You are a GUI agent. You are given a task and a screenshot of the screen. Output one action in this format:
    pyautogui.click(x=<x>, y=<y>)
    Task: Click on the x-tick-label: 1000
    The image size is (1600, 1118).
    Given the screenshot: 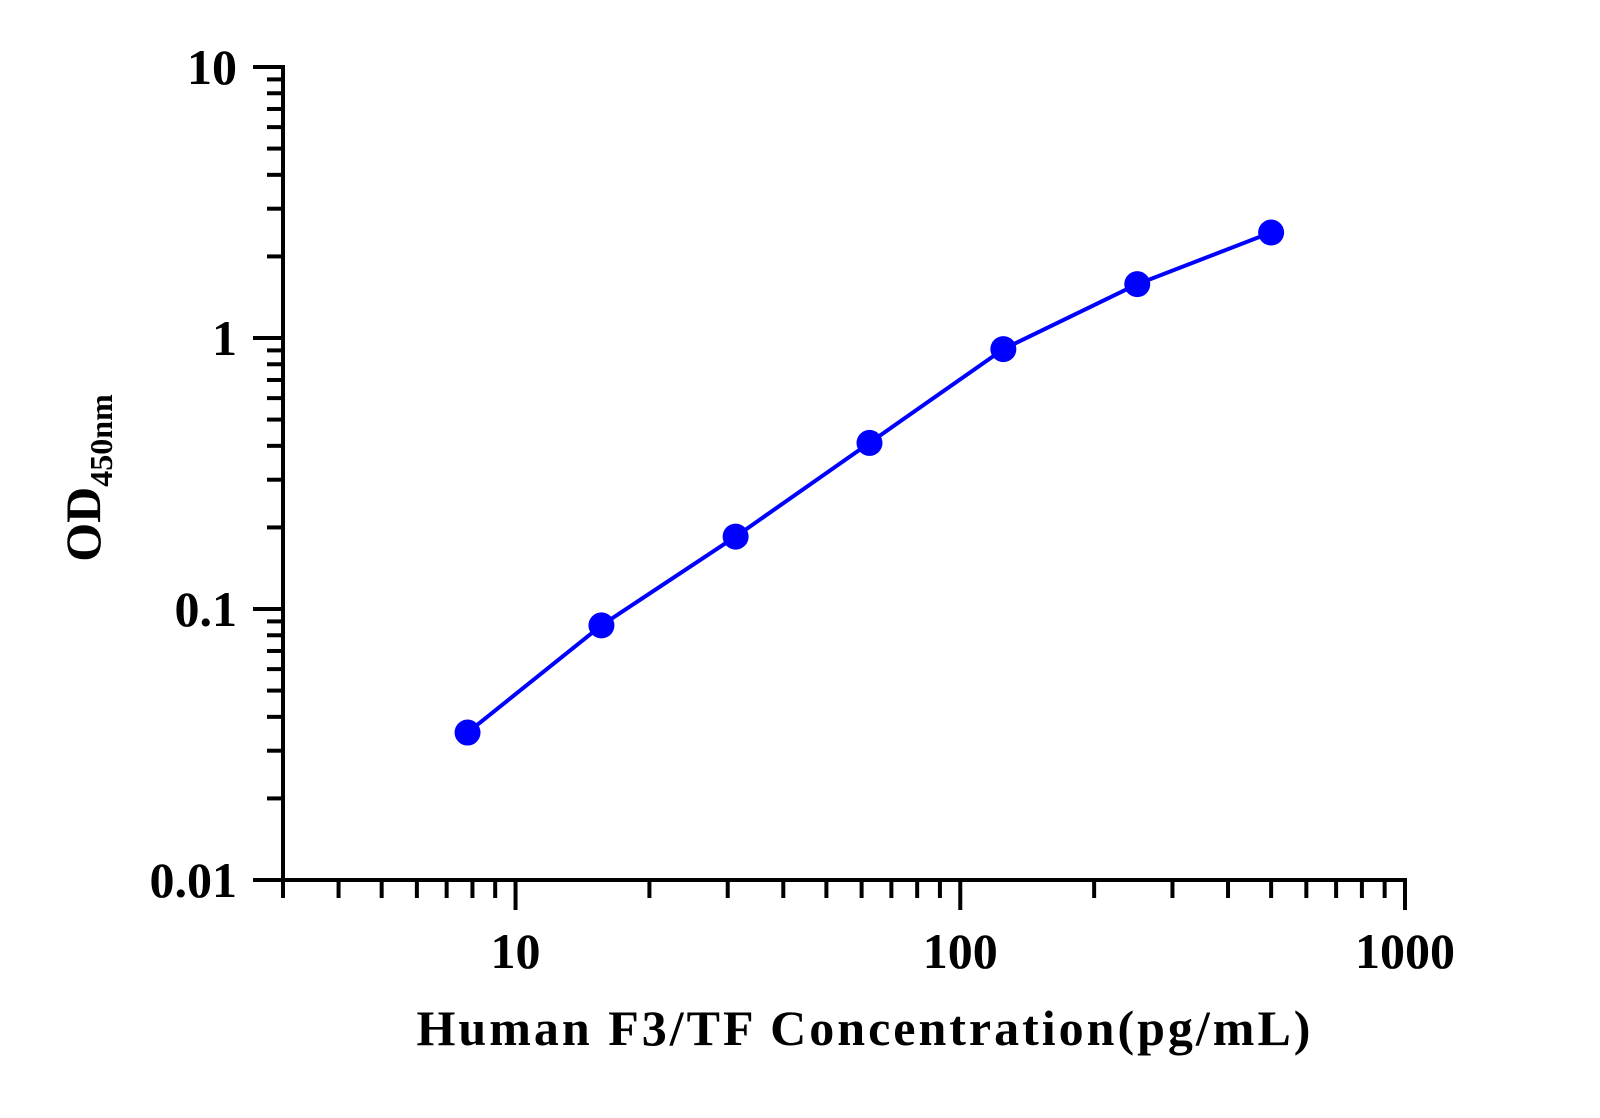 What is the action you would take?
    pyautogui.click(x=1405, y=951)
    